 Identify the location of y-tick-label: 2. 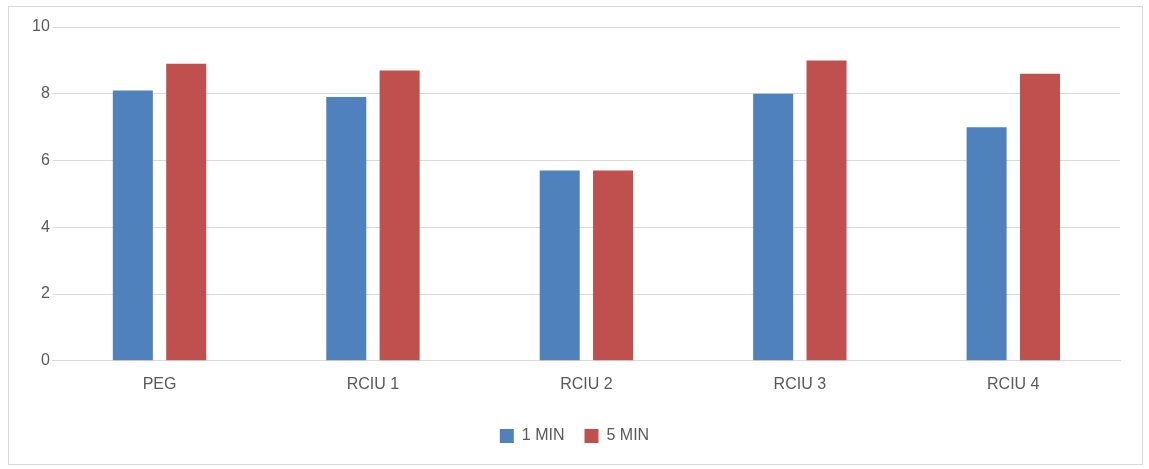
(45, 293).